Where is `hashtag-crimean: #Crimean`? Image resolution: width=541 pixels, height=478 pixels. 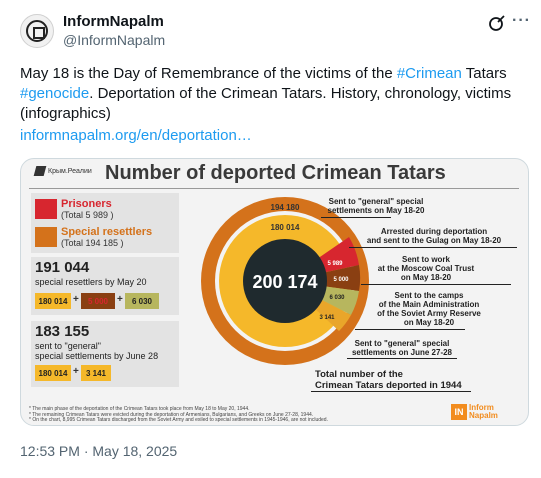 hashtag-crimean: #Crimean is located at coordinates (429, 73).